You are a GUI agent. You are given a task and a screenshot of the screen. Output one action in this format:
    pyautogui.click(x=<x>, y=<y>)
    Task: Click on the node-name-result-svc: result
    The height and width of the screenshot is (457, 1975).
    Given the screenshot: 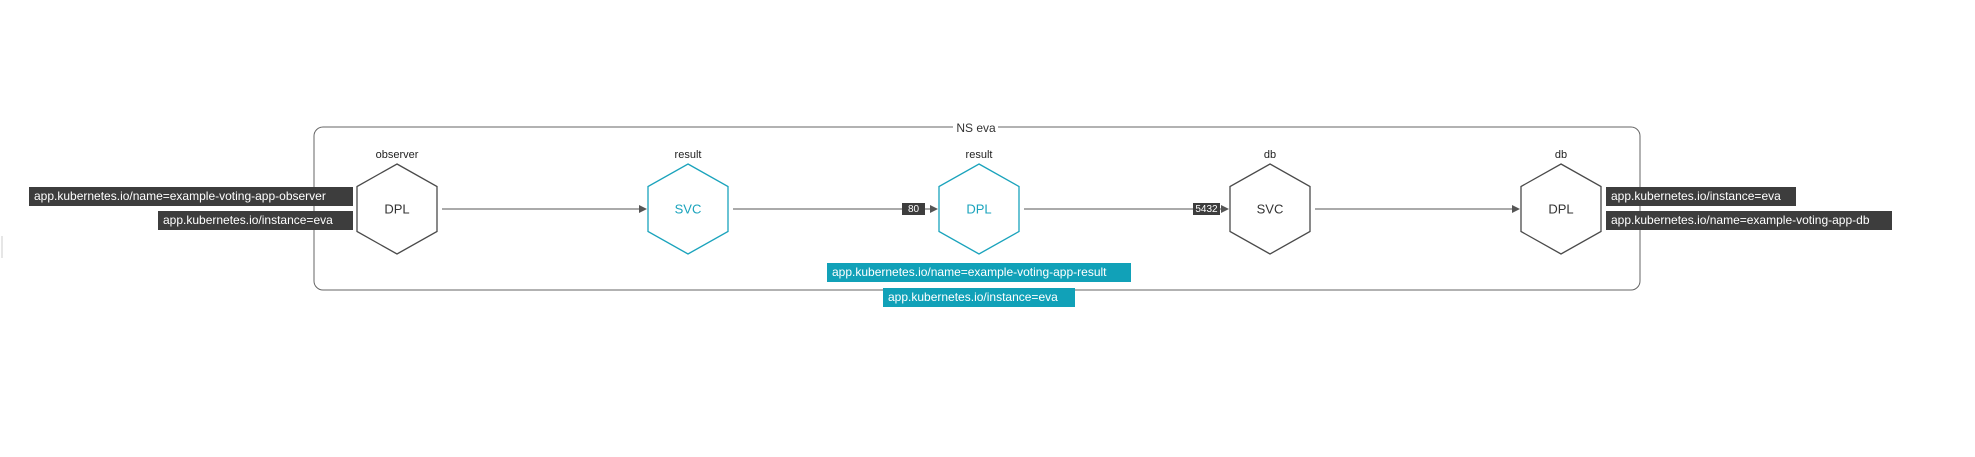 What is the action you would take?
    pyautogui.click(x=688, y=155)
    